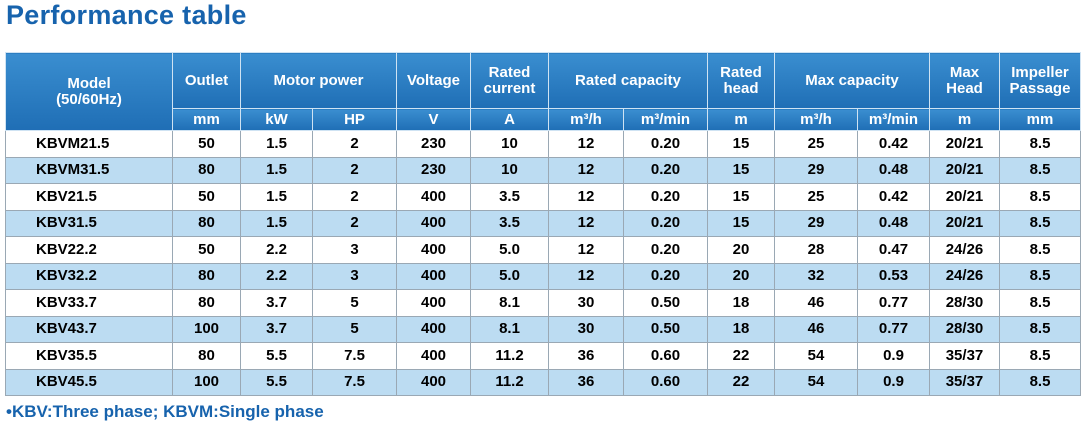 This screenshot has width=1091, height=430. Describe the element at coordinates (89, 382) in the screenshot. I see `model-cell: KBV45.5` at that location.